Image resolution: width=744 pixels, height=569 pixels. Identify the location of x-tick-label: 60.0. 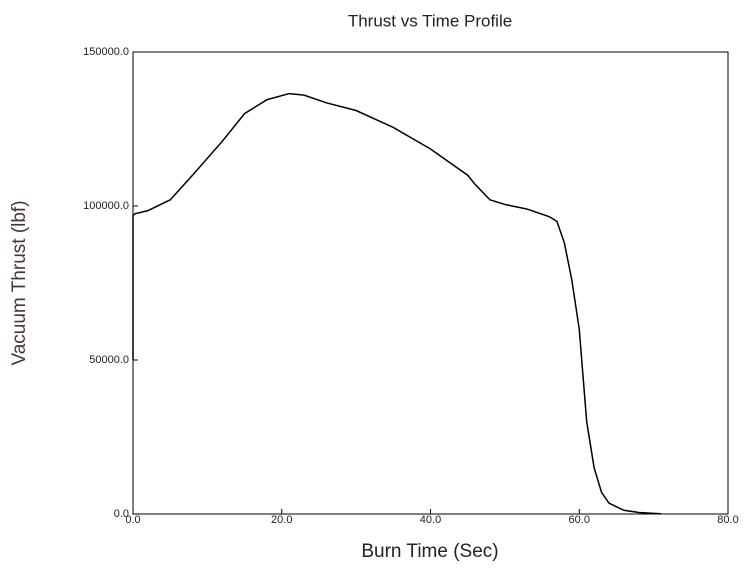
(579, 520).